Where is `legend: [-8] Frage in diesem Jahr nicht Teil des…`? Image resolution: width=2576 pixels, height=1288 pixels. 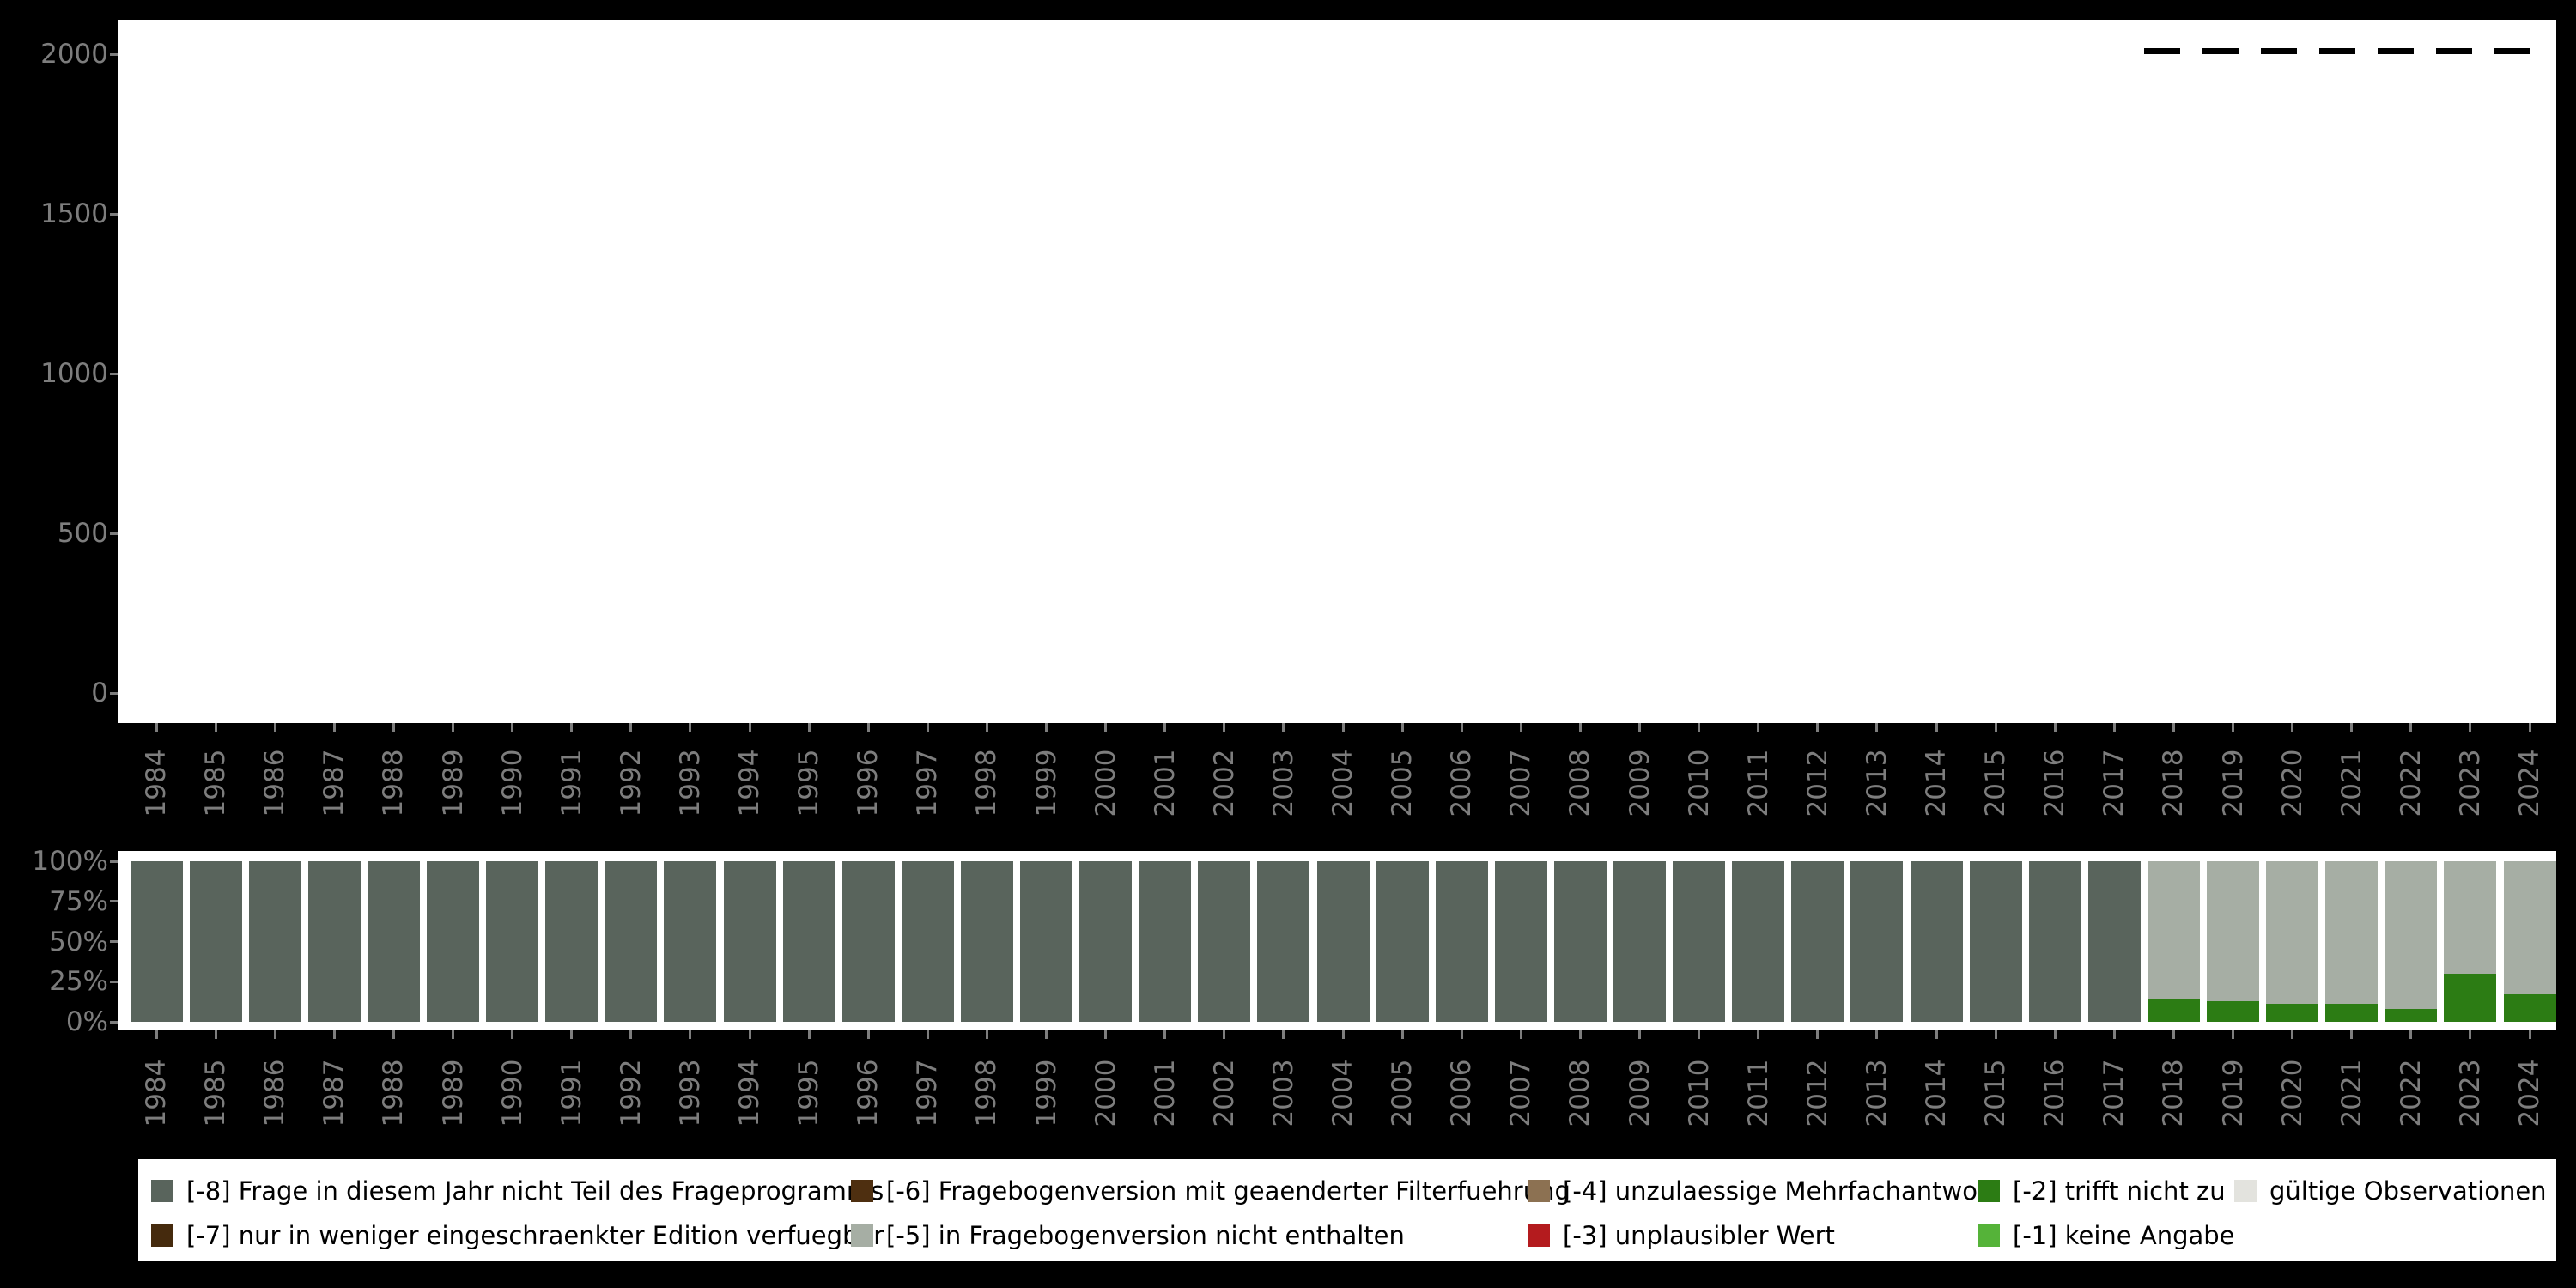 legend: [-8] Frage in diesem Jahr nicht Teil des… is located at coordinates (1347, 1210).